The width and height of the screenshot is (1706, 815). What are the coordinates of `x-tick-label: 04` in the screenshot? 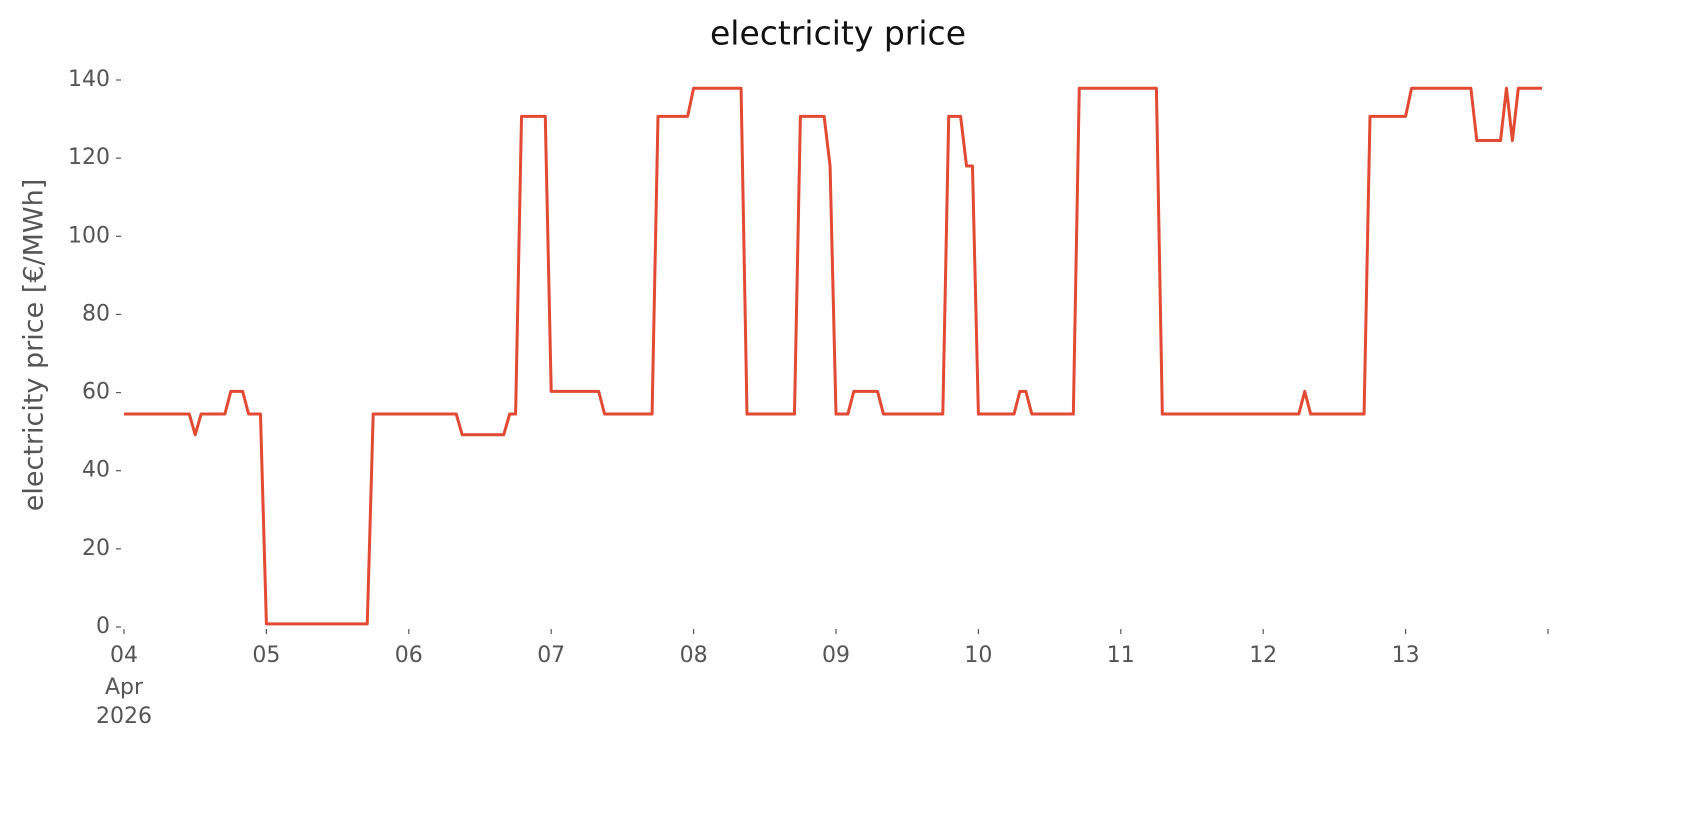 It's located at (124, 655).